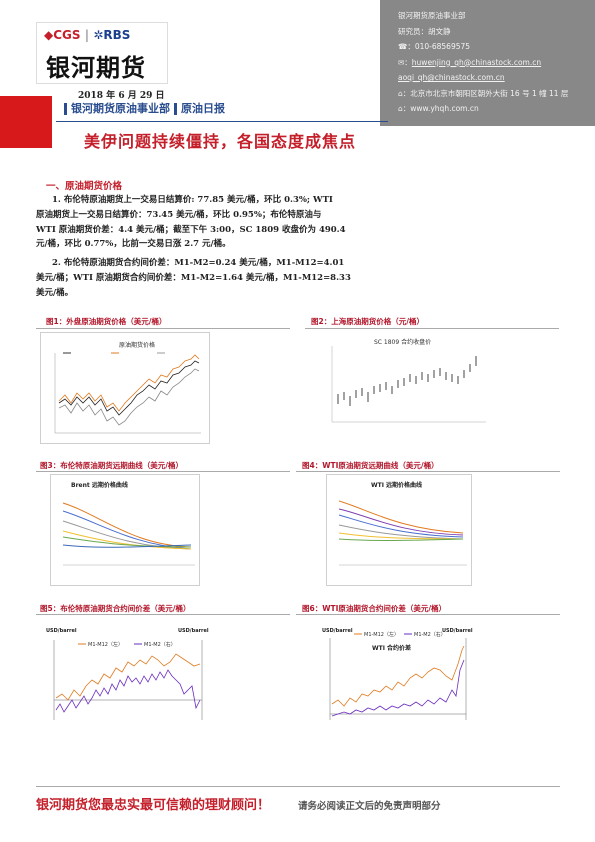 This screenshot has width=595, height=842. What do you see at coordinates (142, 108) in the screenshot?
I see `department-banner: 银河期货原油事业部 原油日报` at bounding box center [142, 108].